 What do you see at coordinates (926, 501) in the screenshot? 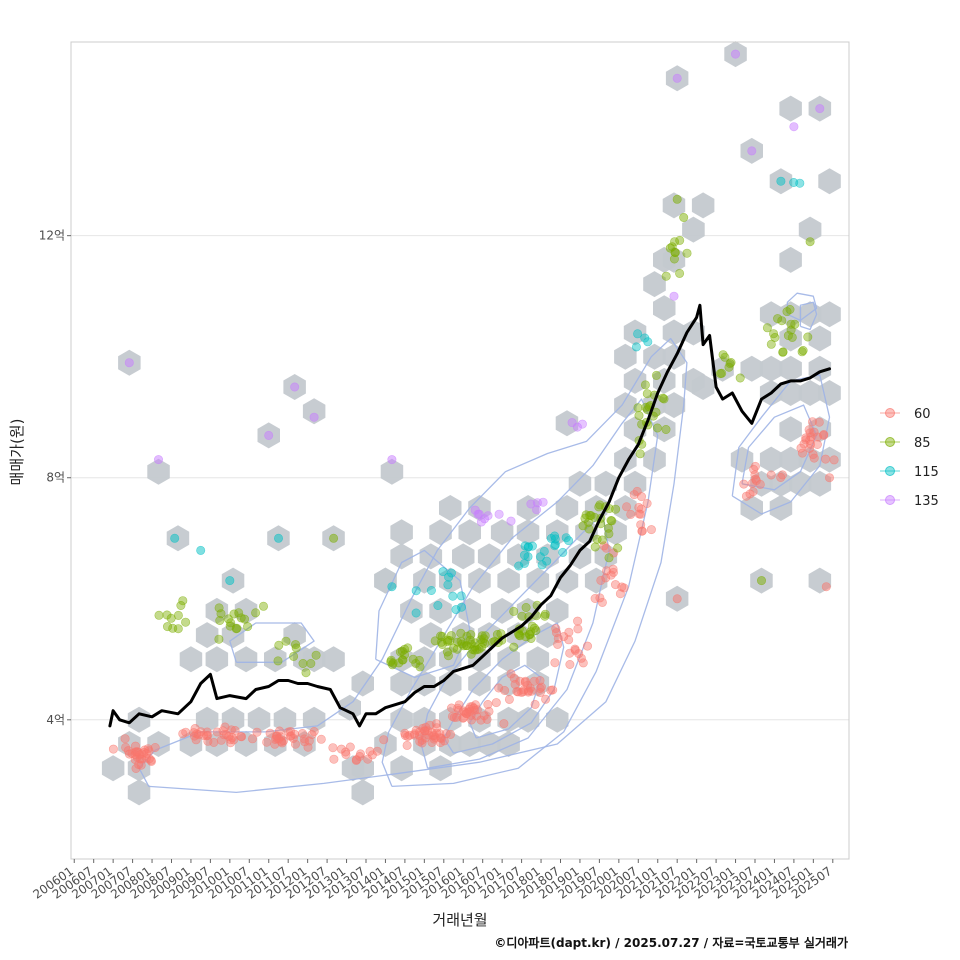
I see `legend-label: 135` at bounding box center [926, 501].